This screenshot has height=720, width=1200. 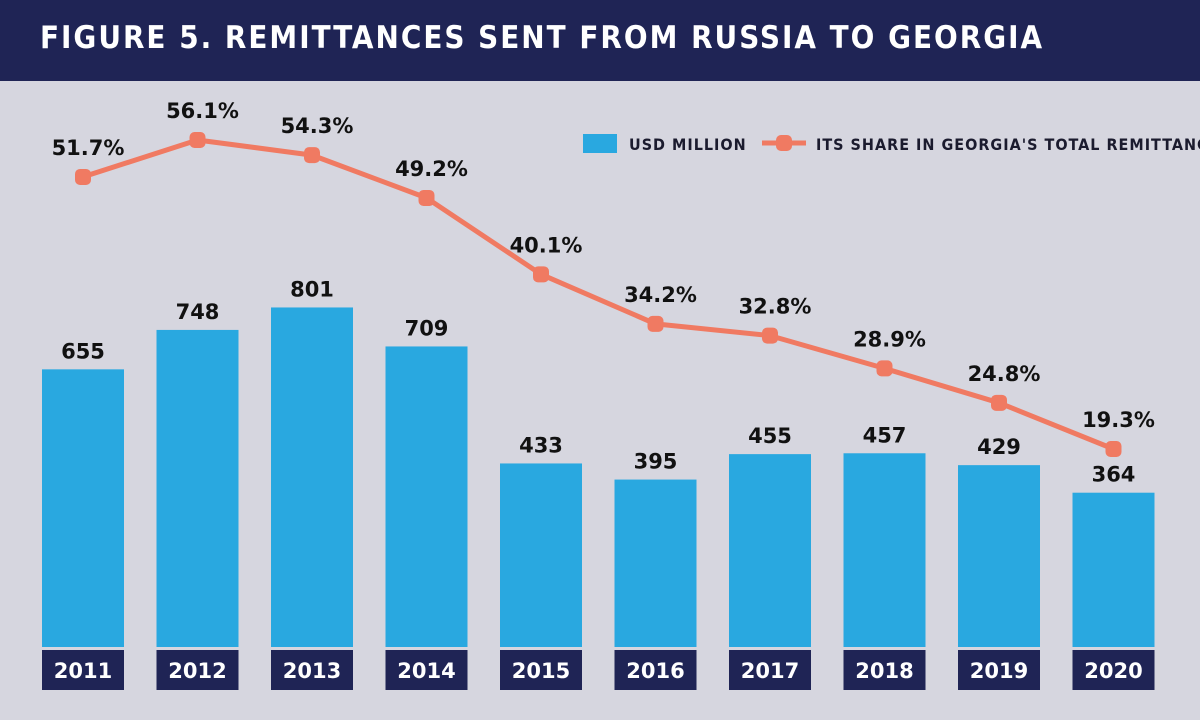 I want to click on bar-value-label: 457, so click(x=885, y=435).